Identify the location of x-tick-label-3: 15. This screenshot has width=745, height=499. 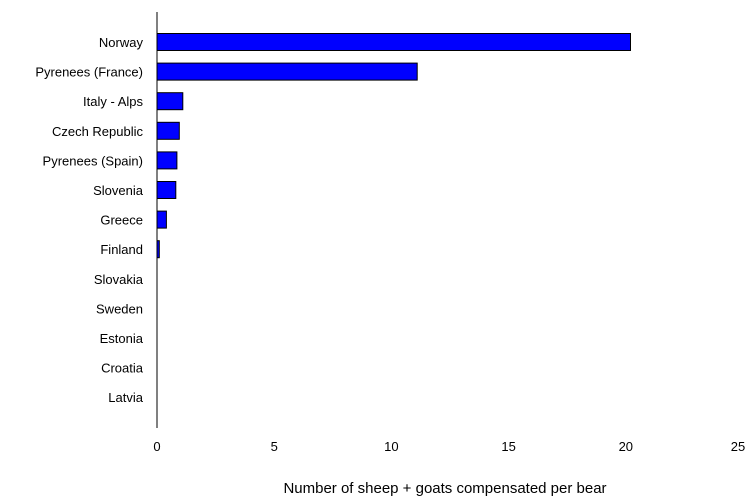
(508, 446).